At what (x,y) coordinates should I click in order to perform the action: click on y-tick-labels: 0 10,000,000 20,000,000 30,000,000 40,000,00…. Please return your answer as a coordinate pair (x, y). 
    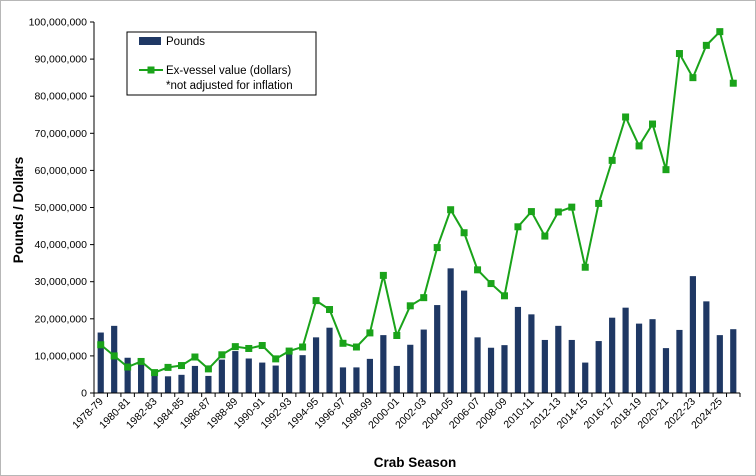
    Looking at the image, I should click on (58, 208).